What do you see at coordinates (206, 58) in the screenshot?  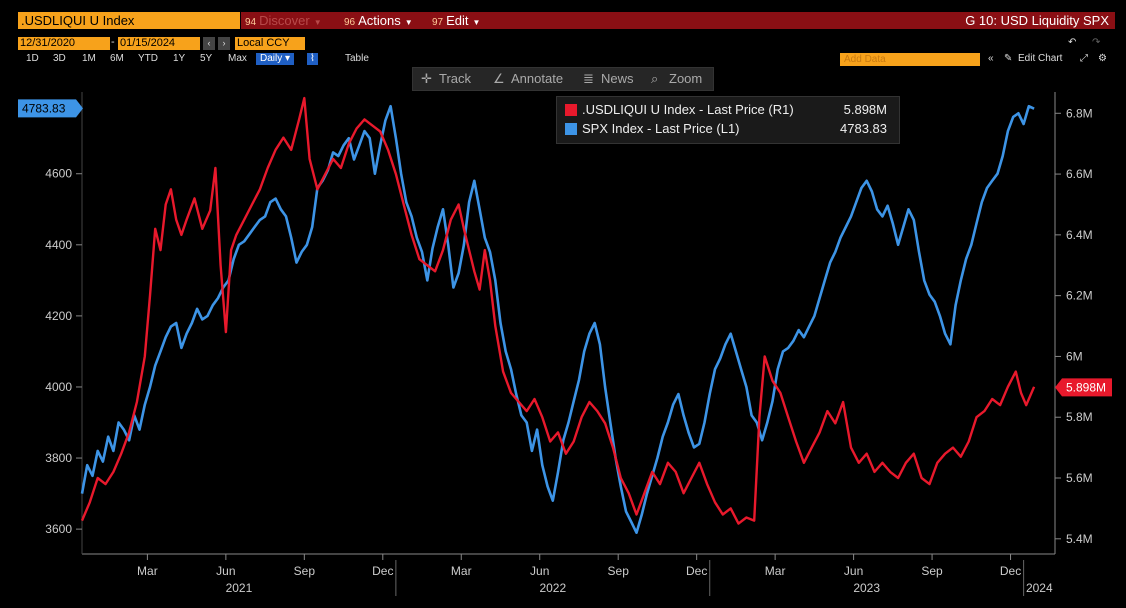 I see `period-5y: 5Y` at bounding box center [206, 58].